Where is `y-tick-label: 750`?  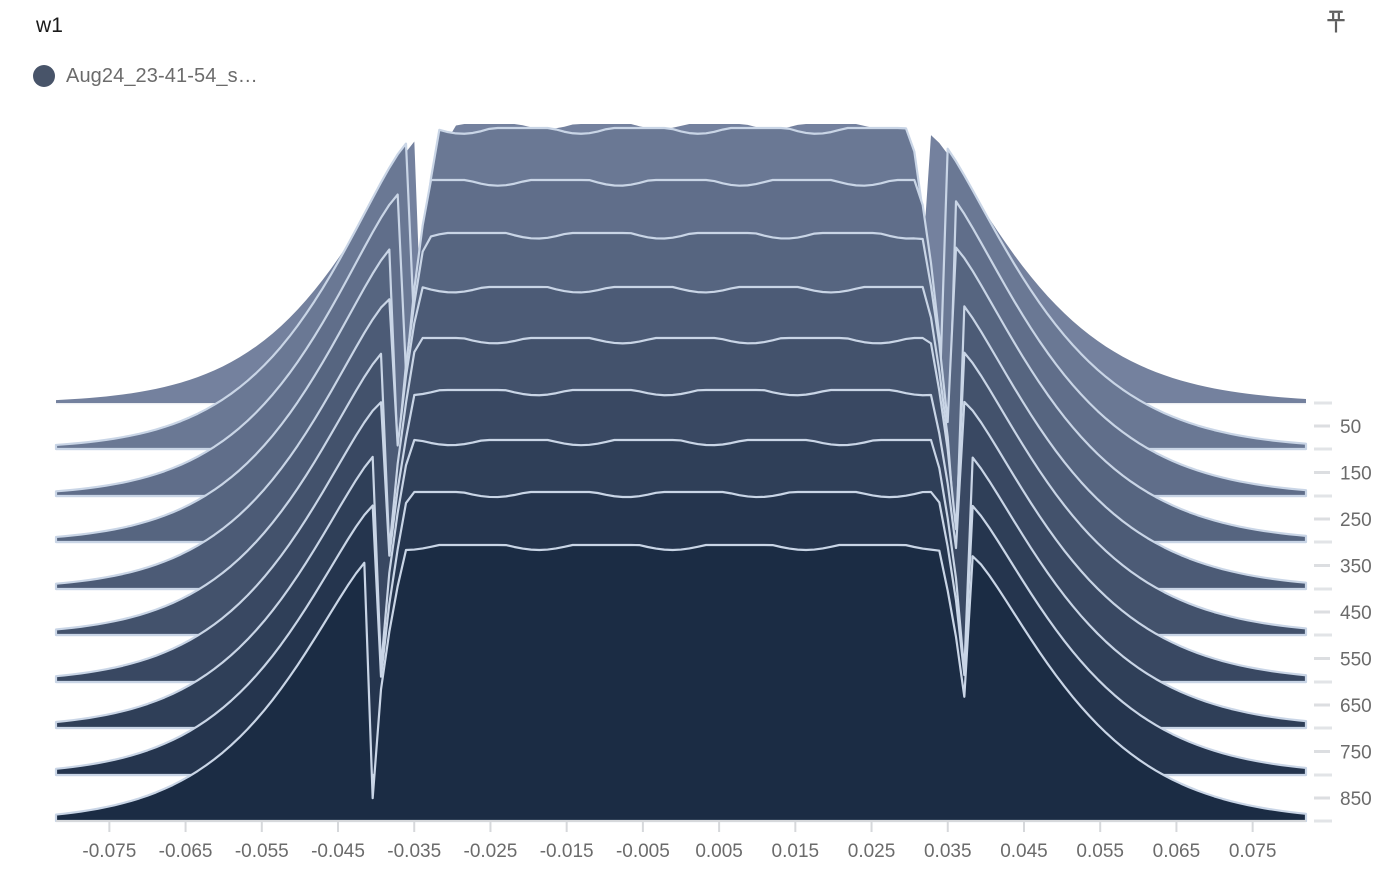 y-tick-label: 750 is located at coordinates (1356, 753).